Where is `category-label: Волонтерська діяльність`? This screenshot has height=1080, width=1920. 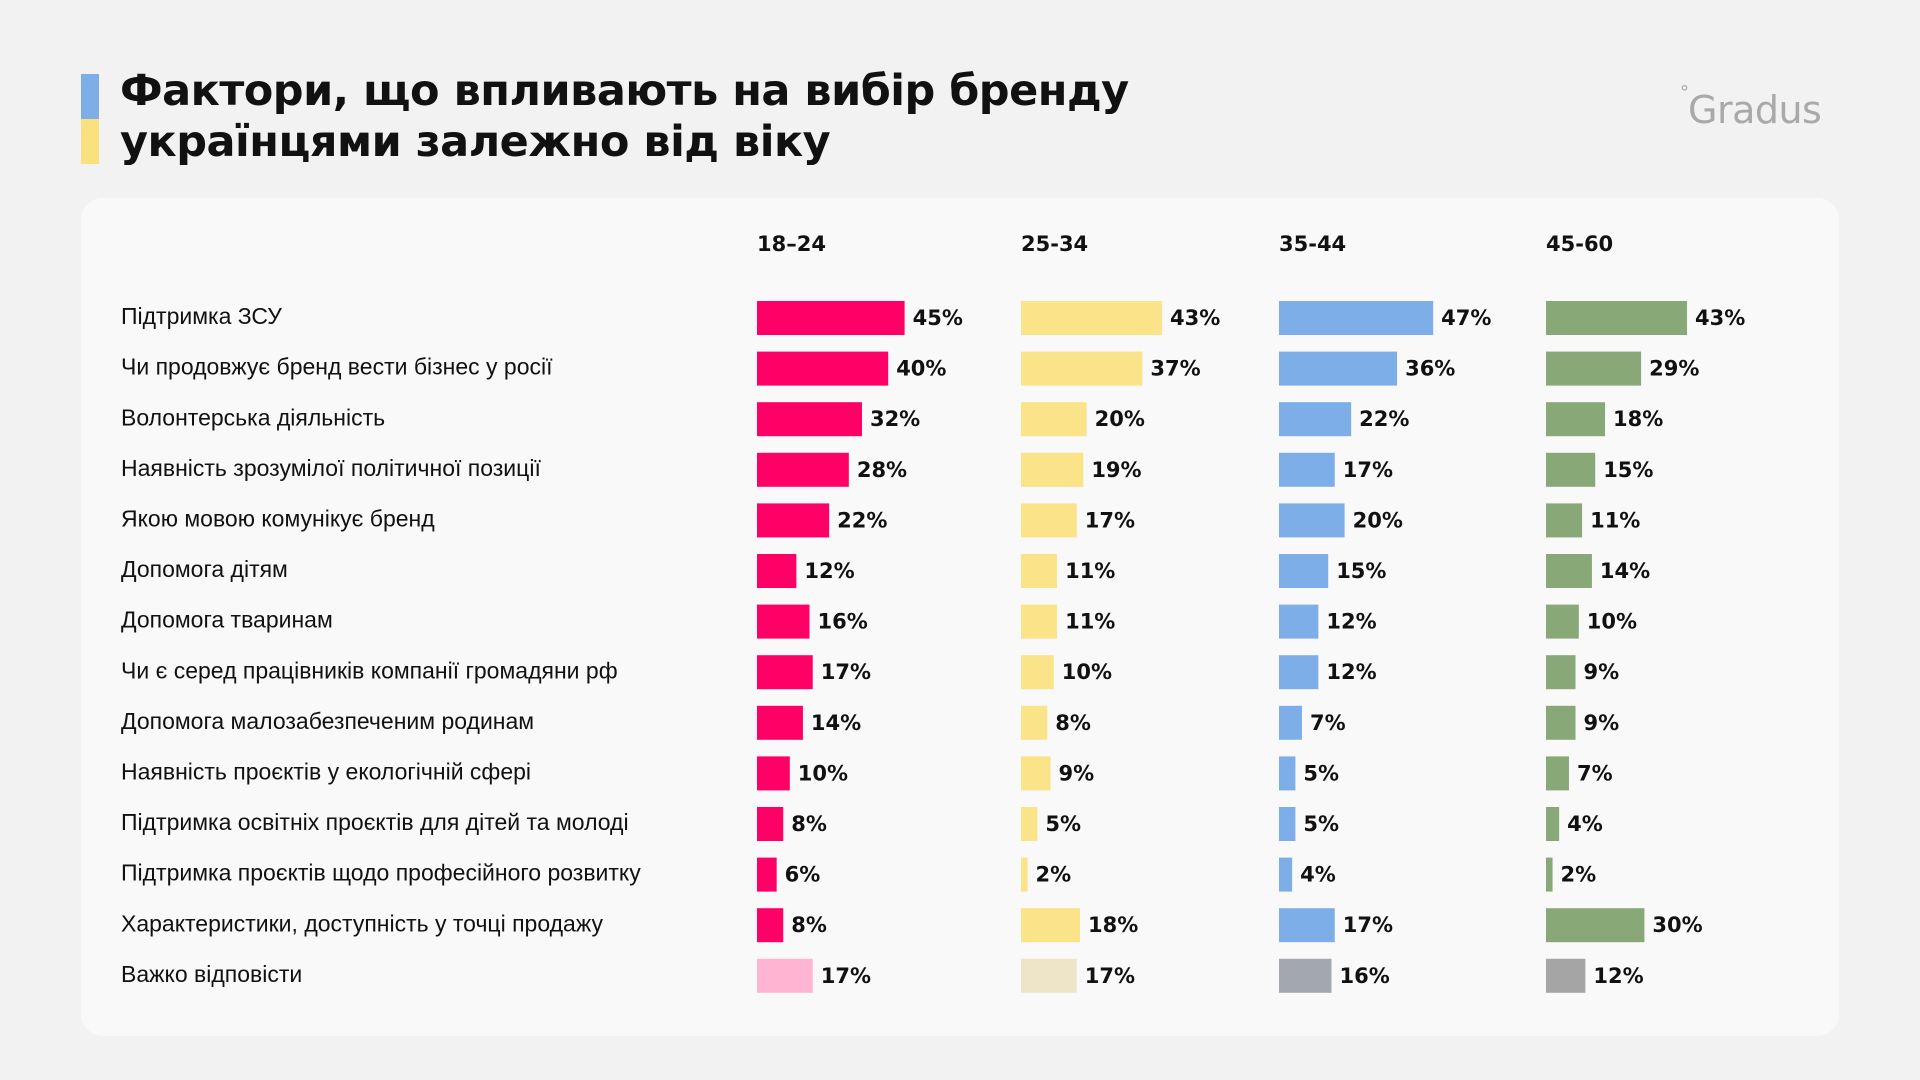 category-label: Волонтерська діяльність is located at coordinates (253, 417).